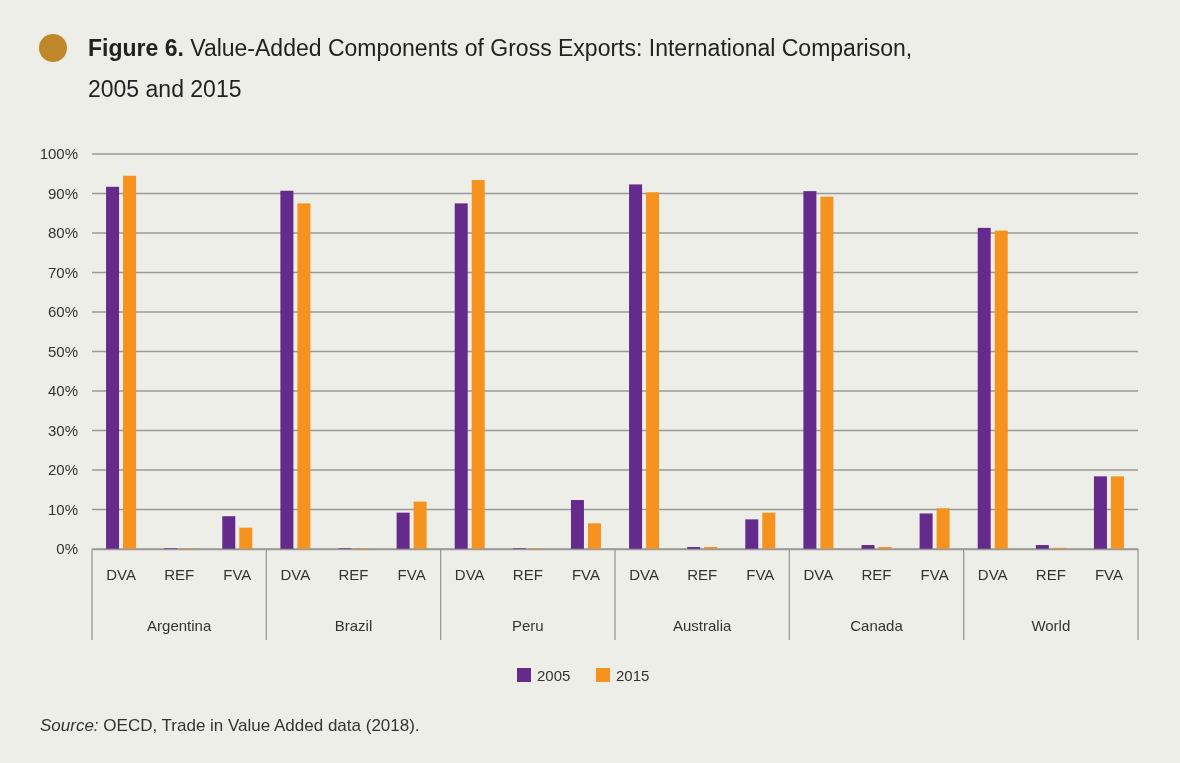 Image resolution: width=1180 pixels, height=763 pixels. What do you see at coordinates (702, 625) in the screenshot?
I see `text: Australia` at bounding box center [702, 625].